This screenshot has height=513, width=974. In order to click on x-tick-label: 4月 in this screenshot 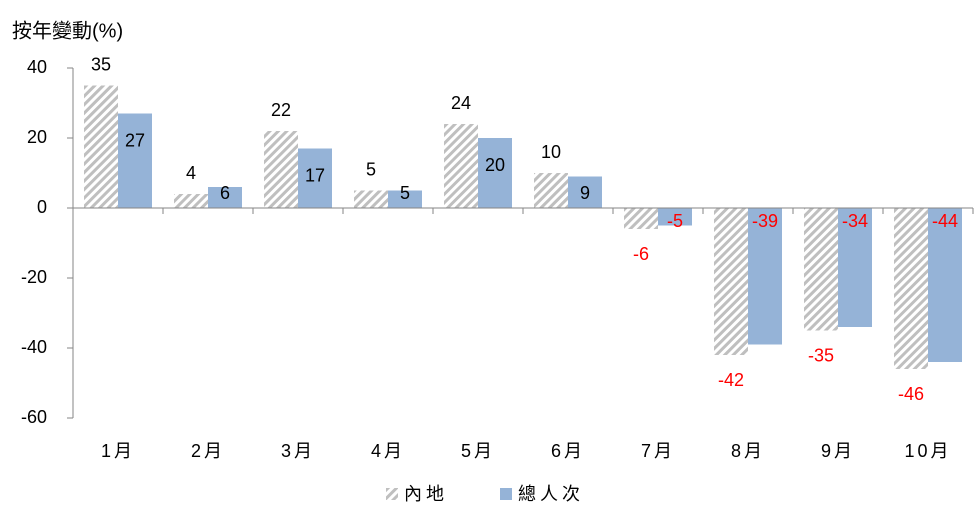, I will do `click(388, 451)`.